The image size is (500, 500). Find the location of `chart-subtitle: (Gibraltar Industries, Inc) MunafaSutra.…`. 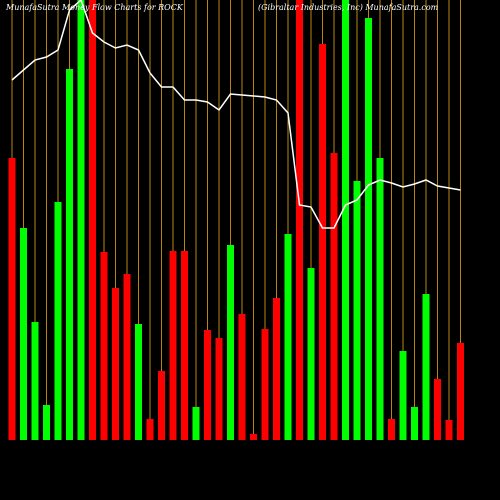

chart-subtitle: (Gibraltar Industries, Inc) MunafaSutra.… is located at coordinates (348, 7).